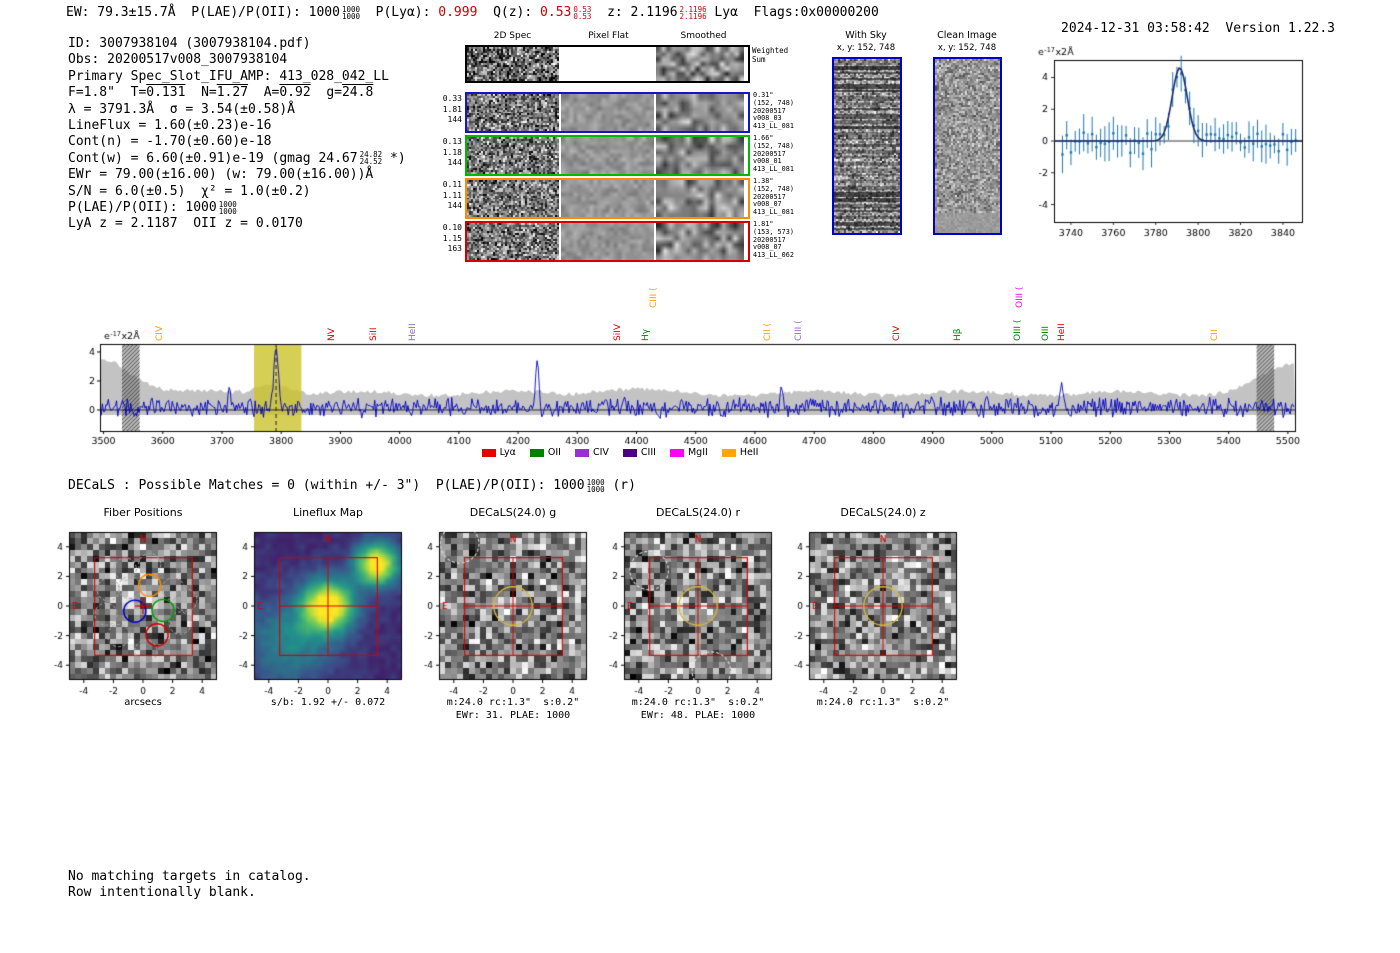  What do you see at coordinates (452, 195) in the screenshot?
I see `row-scale-labels: 0.11 1.11 144` at bounding box center [452, 195].